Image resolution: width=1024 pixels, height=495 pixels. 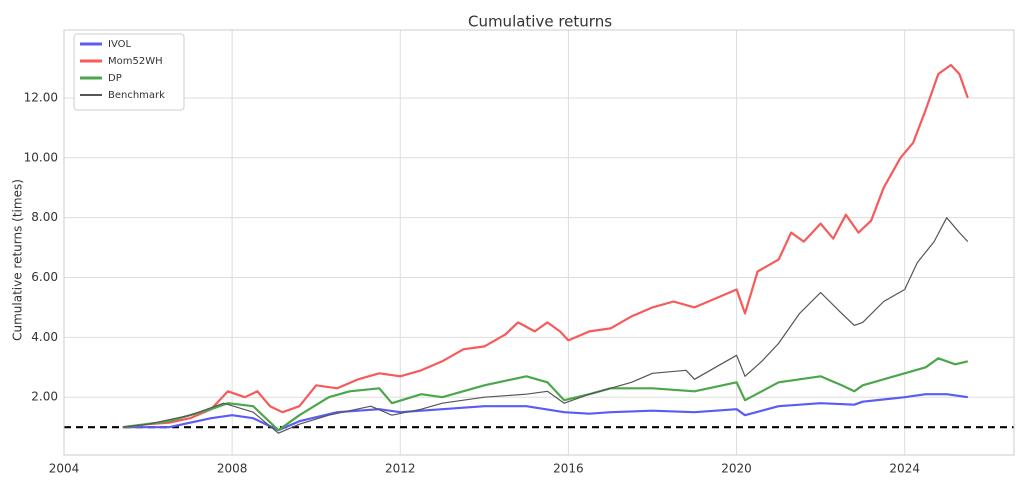 I want to click on legend-box, so click(x=129, y=72).